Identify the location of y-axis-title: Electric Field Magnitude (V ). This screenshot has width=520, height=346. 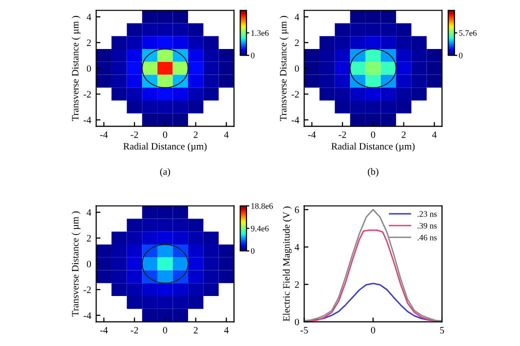
(287, 264).